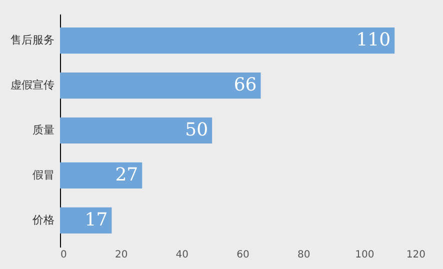  I want to click on x-tick-label: 80, so click(303, 255).